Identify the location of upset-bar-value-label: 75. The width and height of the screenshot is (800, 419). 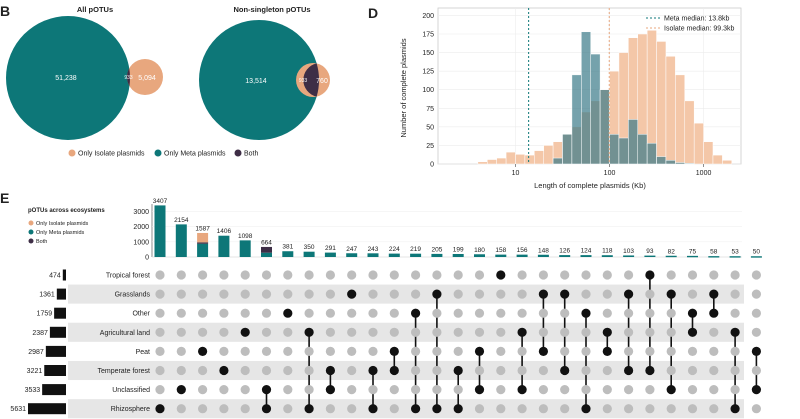
(693, 251).